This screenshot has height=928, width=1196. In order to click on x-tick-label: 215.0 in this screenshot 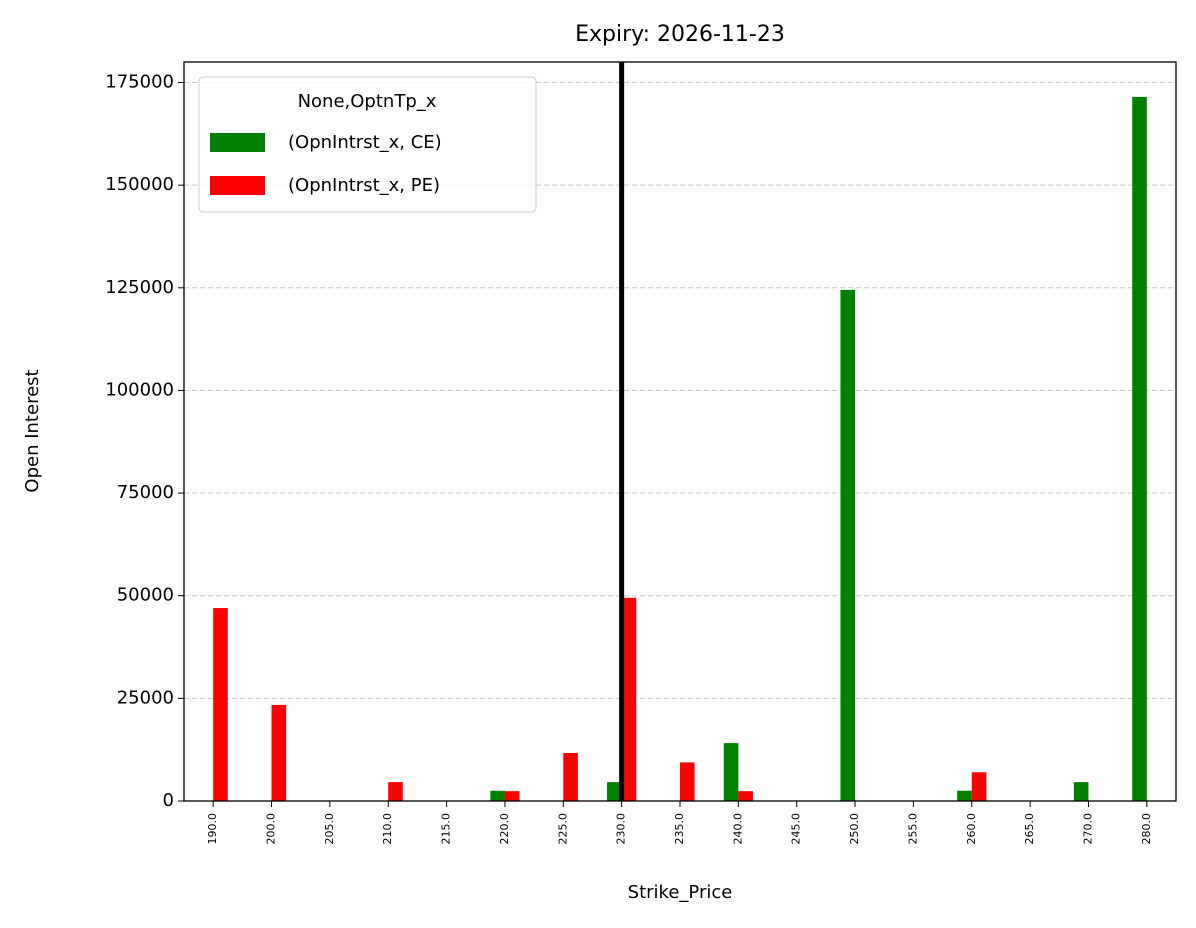, I will do `click(446, 829)`.